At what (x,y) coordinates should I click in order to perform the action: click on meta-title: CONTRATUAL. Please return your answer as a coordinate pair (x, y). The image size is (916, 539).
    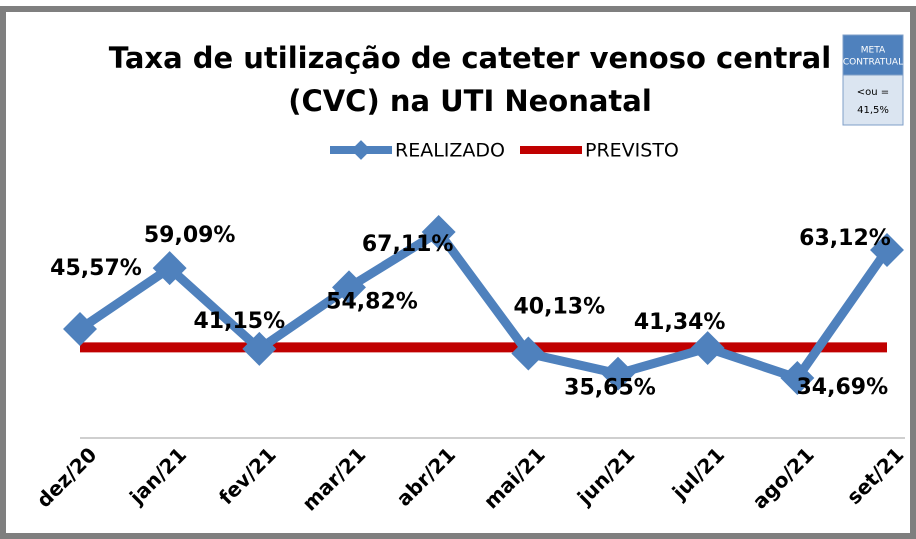
    Looking at the image, I should click on (873, 63).